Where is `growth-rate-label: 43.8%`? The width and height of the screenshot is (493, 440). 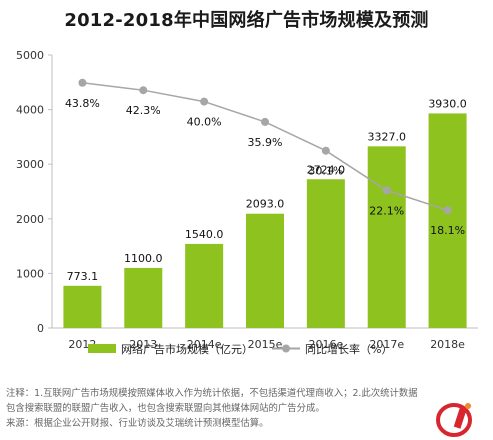 growth-rate-label: 43.8% is located at coordinates (82, 103).